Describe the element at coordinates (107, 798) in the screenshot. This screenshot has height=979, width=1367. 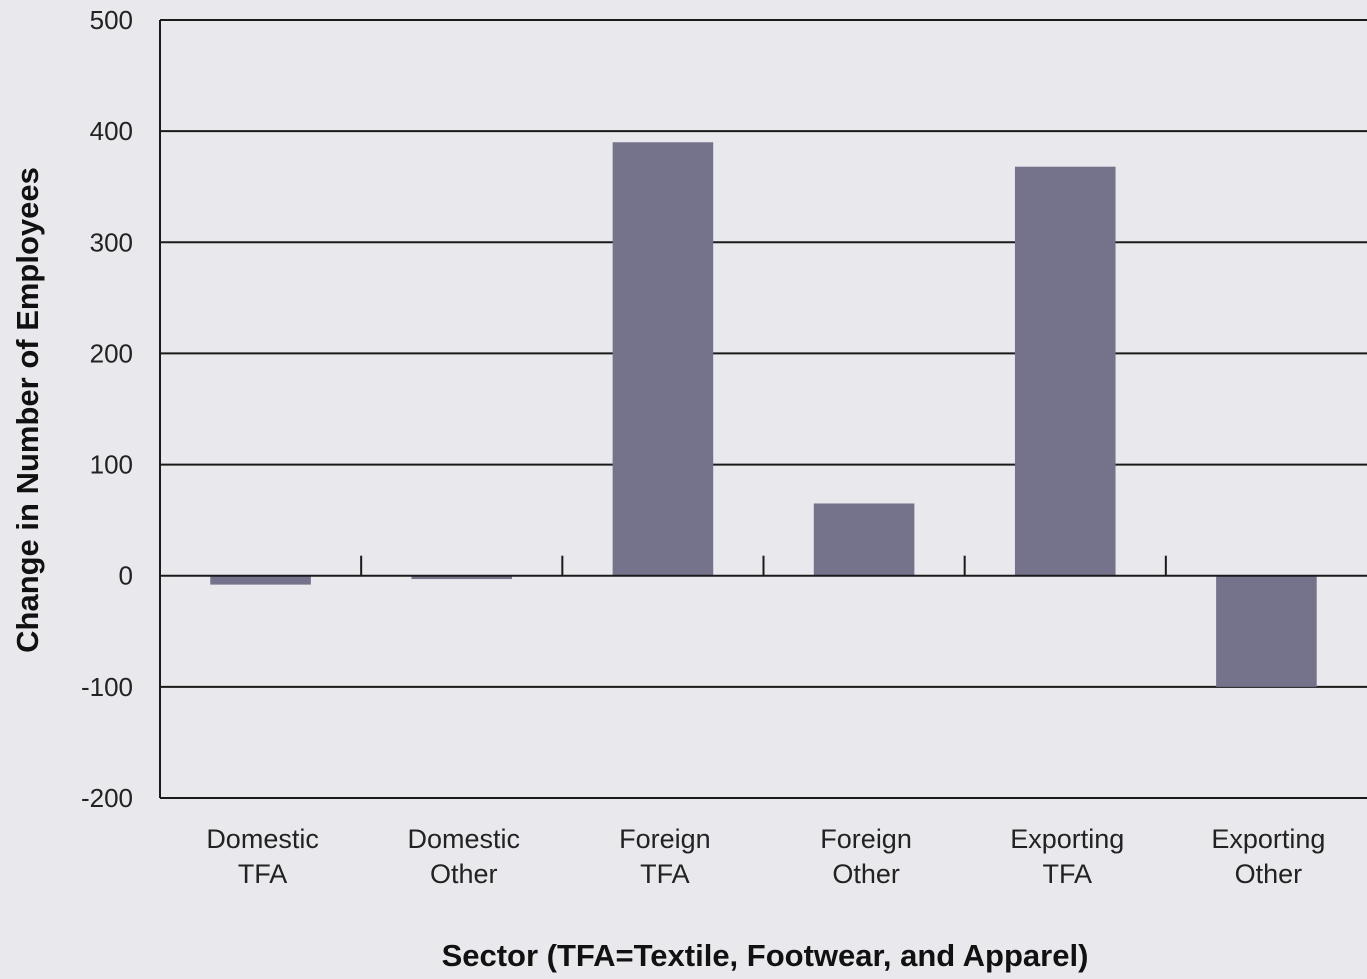
I see `y-tick-label: -200` at that location.